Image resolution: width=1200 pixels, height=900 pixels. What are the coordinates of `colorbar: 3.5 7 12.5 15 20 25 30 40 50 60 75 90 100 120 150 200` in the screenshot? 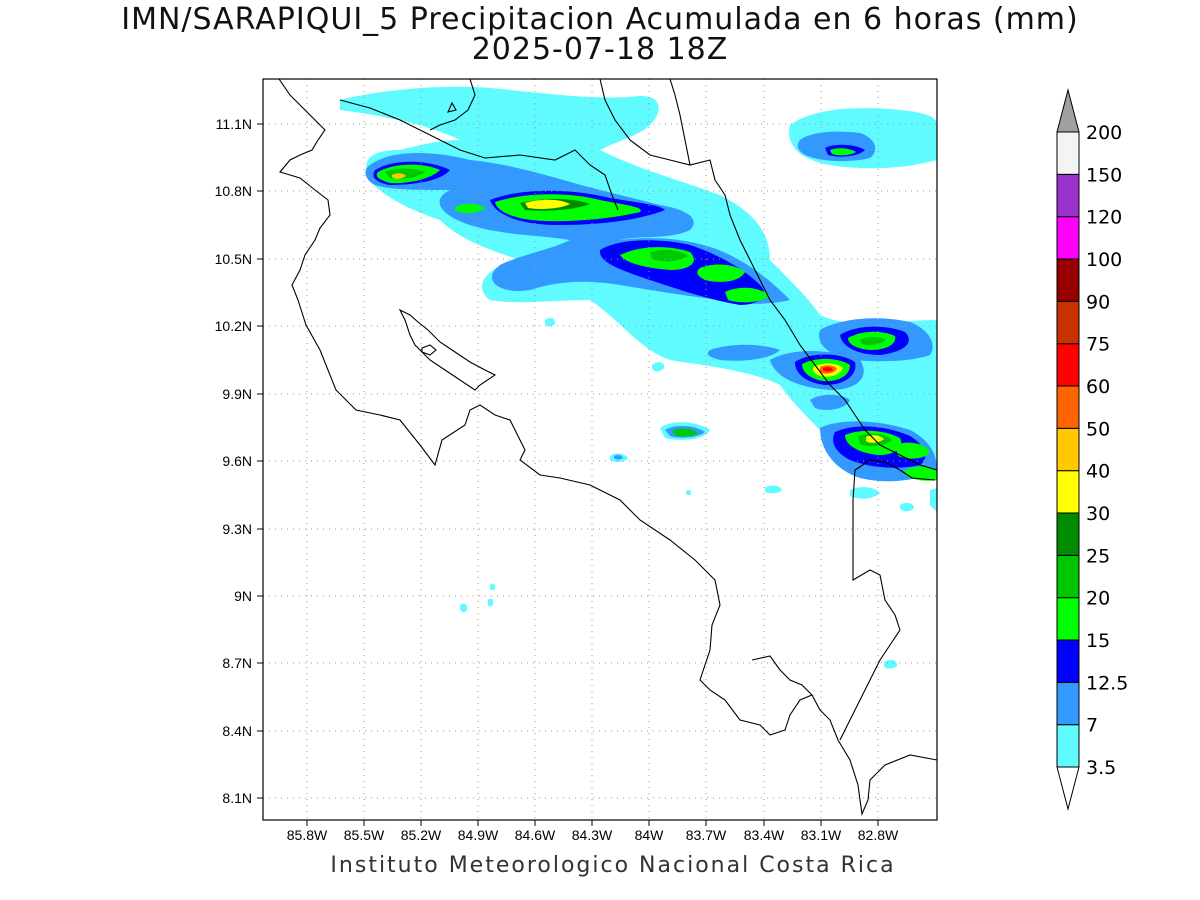 It's located at (1092, 449).